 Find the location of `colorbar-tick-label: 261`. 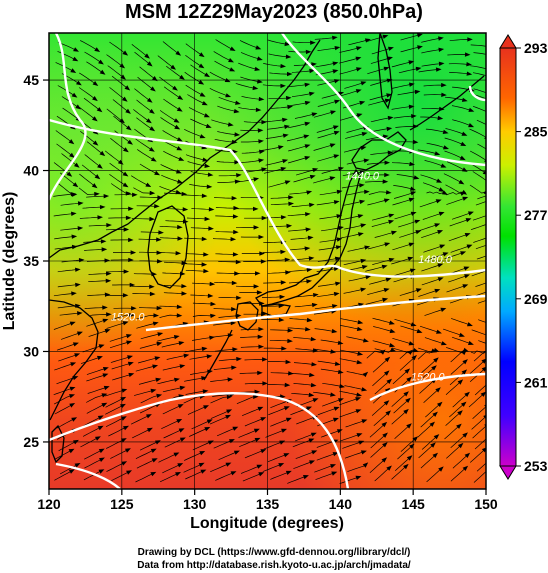

colorbar-tick-label: 261 is located at coordinates (536, 382).